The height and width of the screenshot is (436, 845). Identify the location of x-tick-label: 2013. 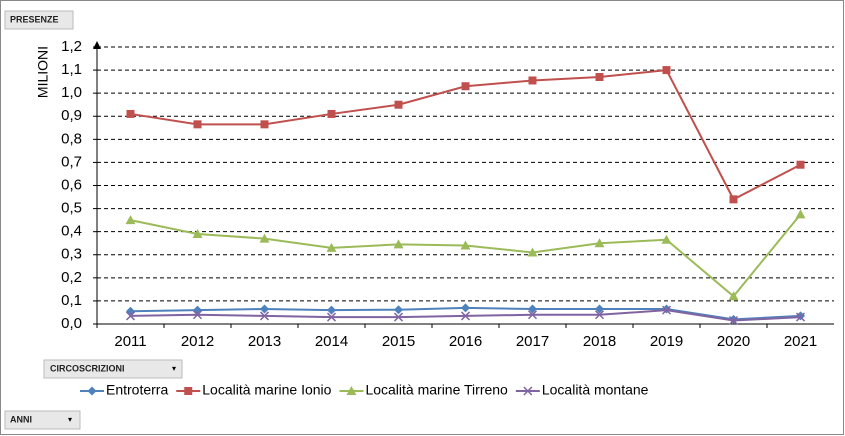
(264, 341).